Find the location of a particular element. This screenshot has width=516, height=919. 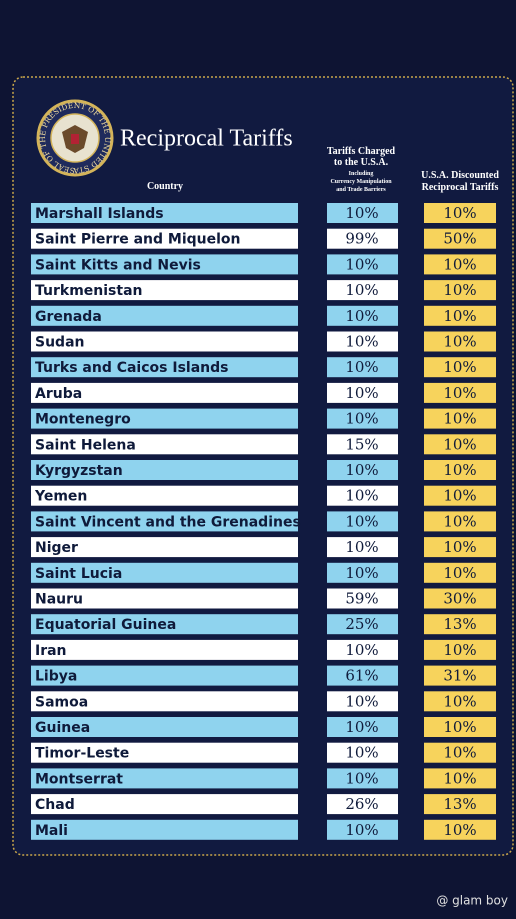

country: Saint Helena is located at coordinates (85, 445).